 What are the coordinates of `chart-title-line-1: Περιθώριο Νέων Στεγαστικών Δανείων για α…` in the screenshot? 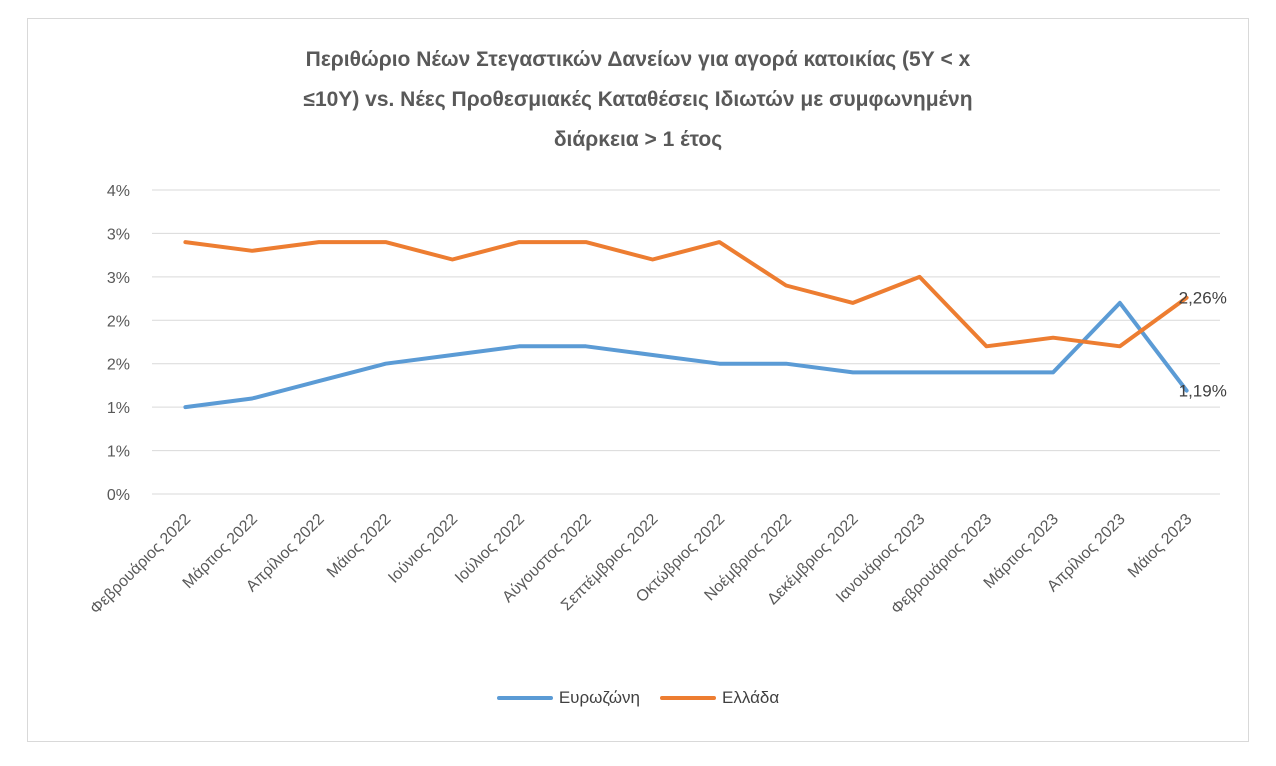 It's located at (638, 59).